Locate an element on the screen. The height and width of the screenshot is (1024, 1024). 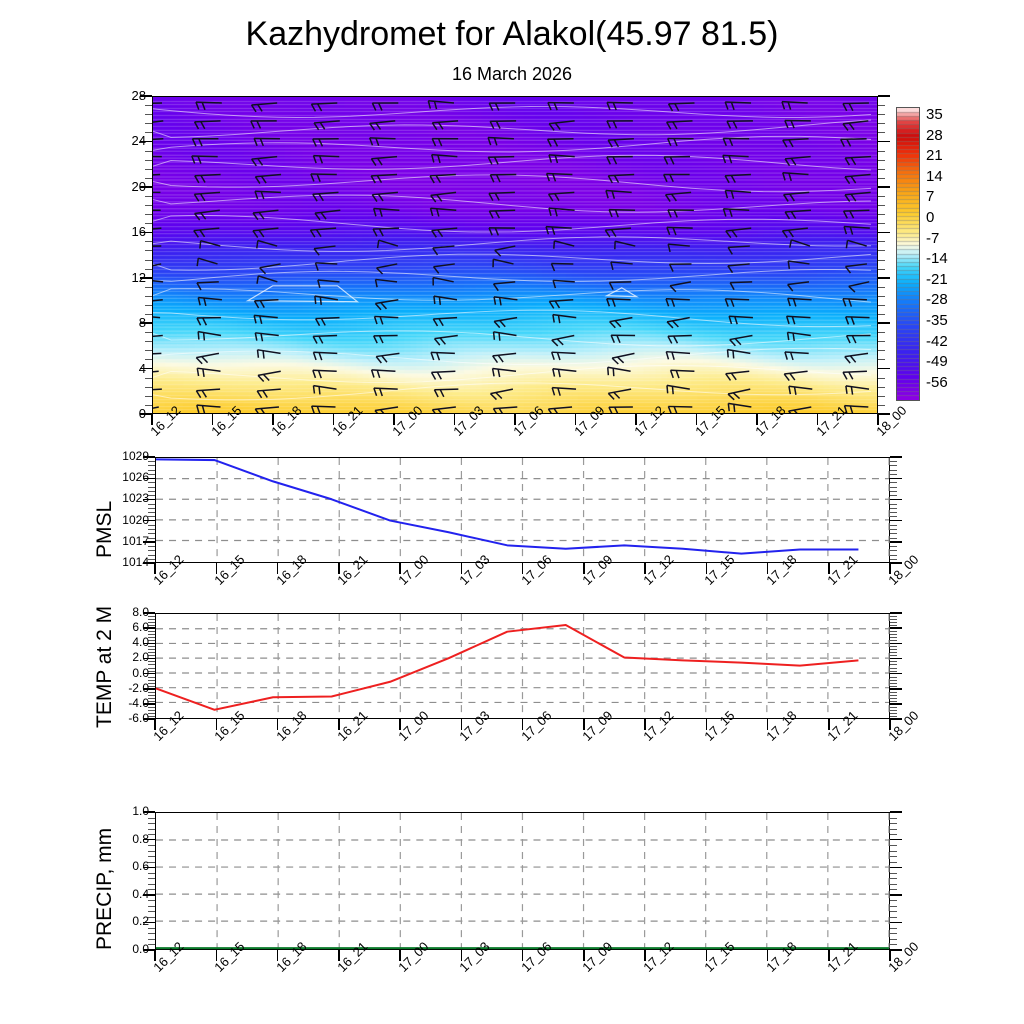
sounding-ytick-label: 20 is located at coordinates (138, 186).